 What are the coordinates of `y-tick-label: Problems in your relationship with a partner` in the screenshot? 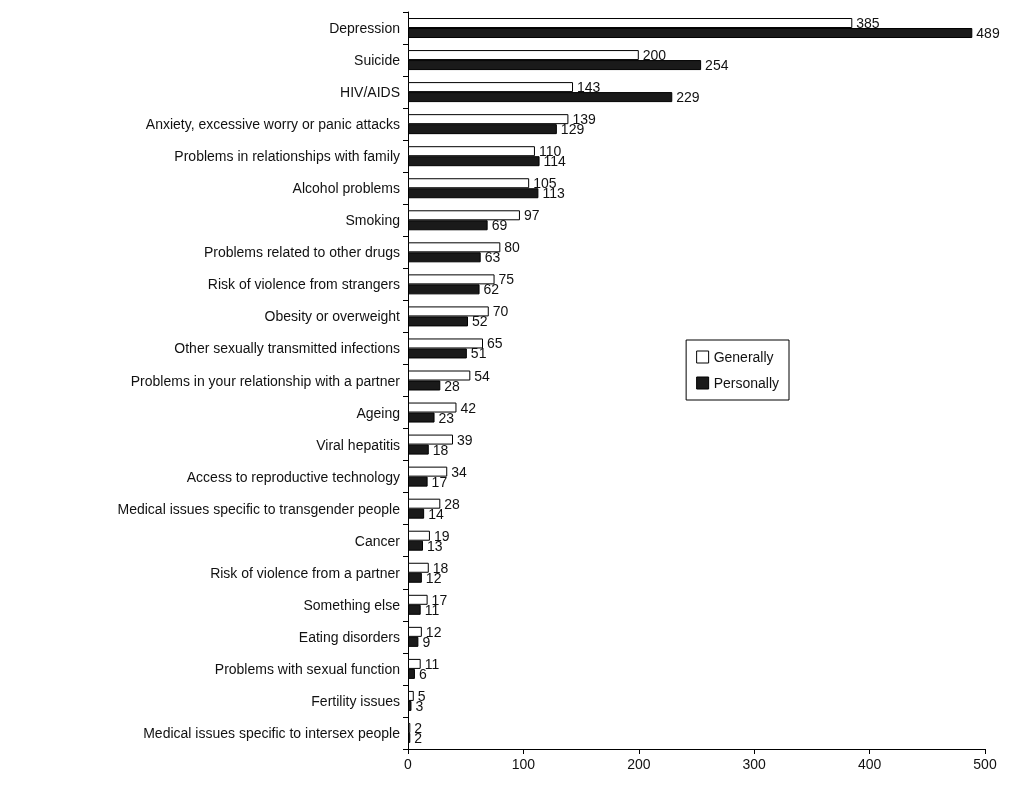 It's located at (265, 380).